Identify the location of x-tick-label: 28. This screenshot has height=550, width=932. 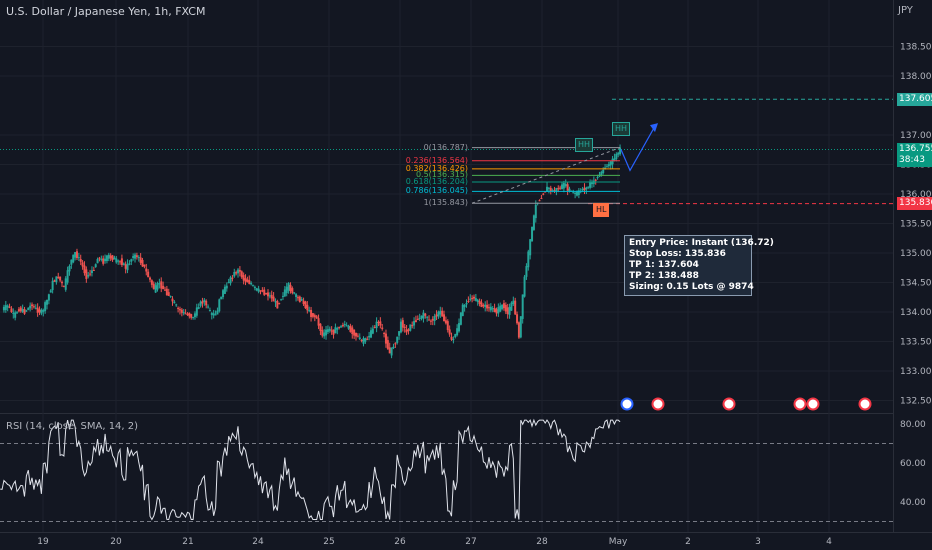
(542, 542).